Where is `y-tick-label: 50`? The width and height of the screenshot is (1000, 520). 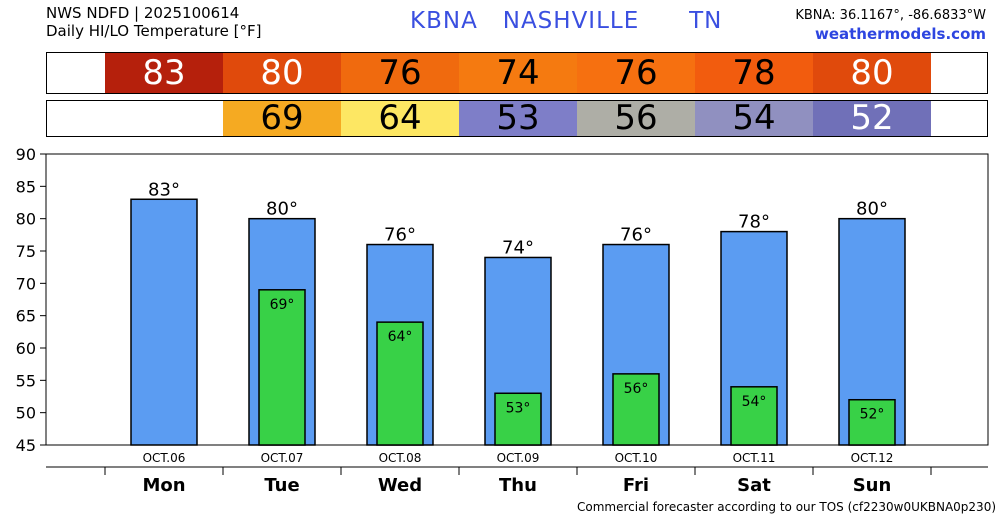 y-tick-label: 50 is located at coordinates (26, 413).